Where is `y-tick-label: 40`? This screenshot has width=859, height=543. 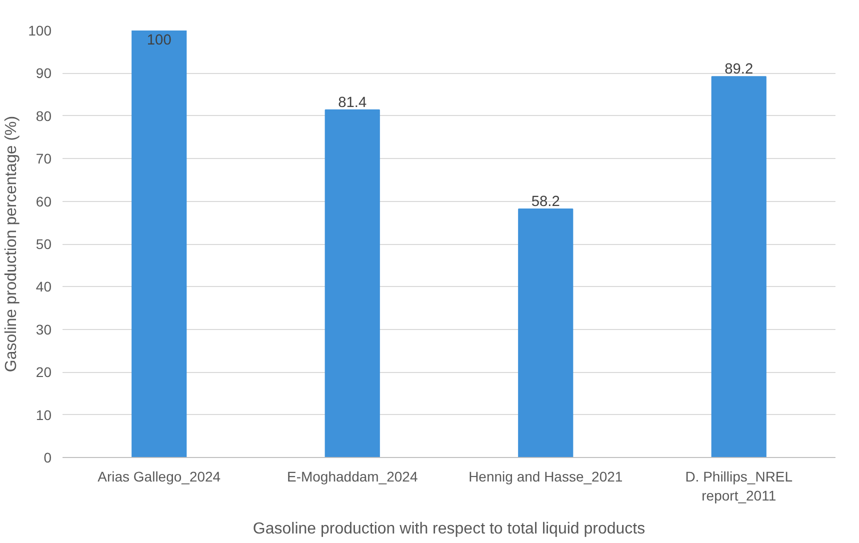 y-tick-label: 40 is located at coordinates (44, 286).